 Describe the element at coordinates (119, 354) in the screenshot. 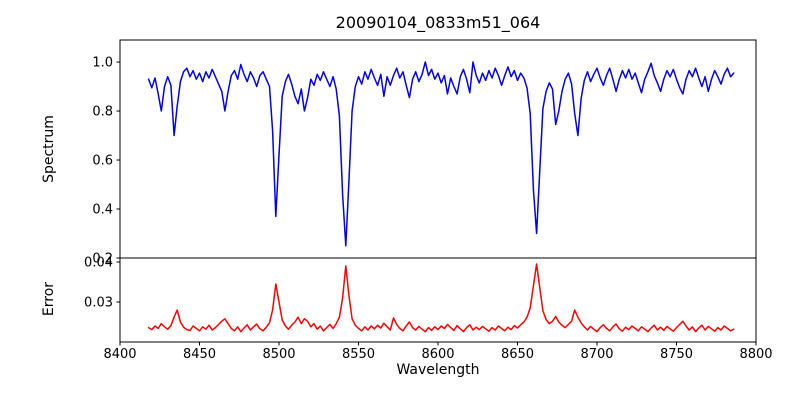

I see `x-tick-label: 8400` at that location.